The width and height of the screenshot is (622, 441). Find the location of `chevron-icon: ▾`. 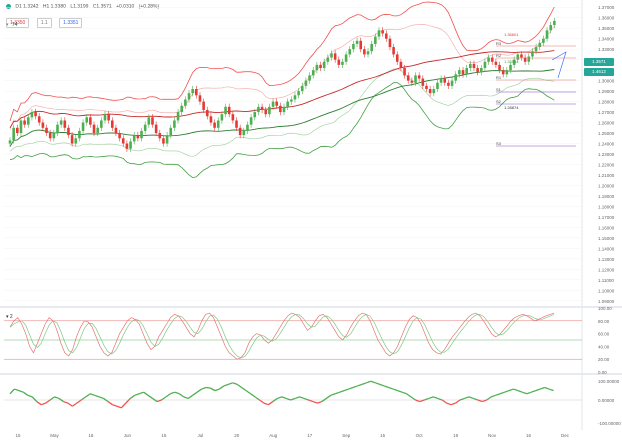

chevron-icon: ▾ is located at coordinates (7, 25).